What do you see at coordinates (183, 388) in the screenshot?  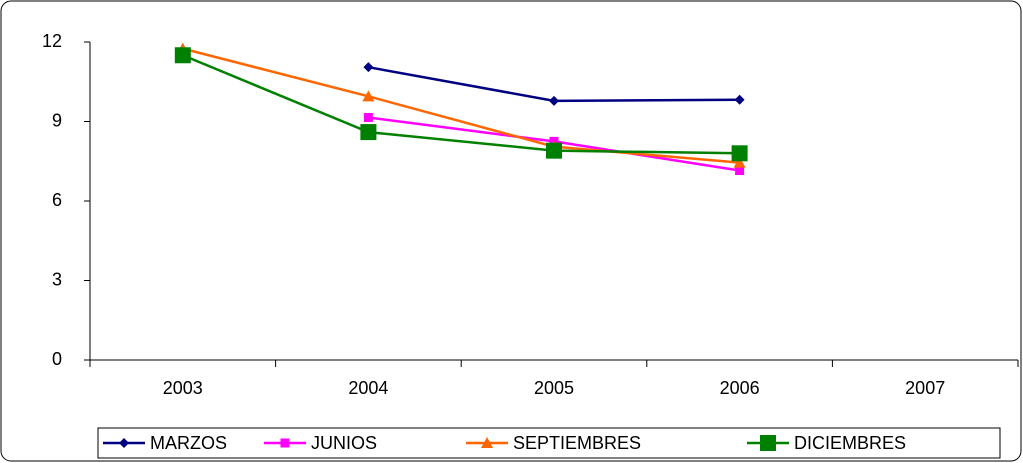 I see `x-tick-label: 2003` at bounding box center [183, 388].